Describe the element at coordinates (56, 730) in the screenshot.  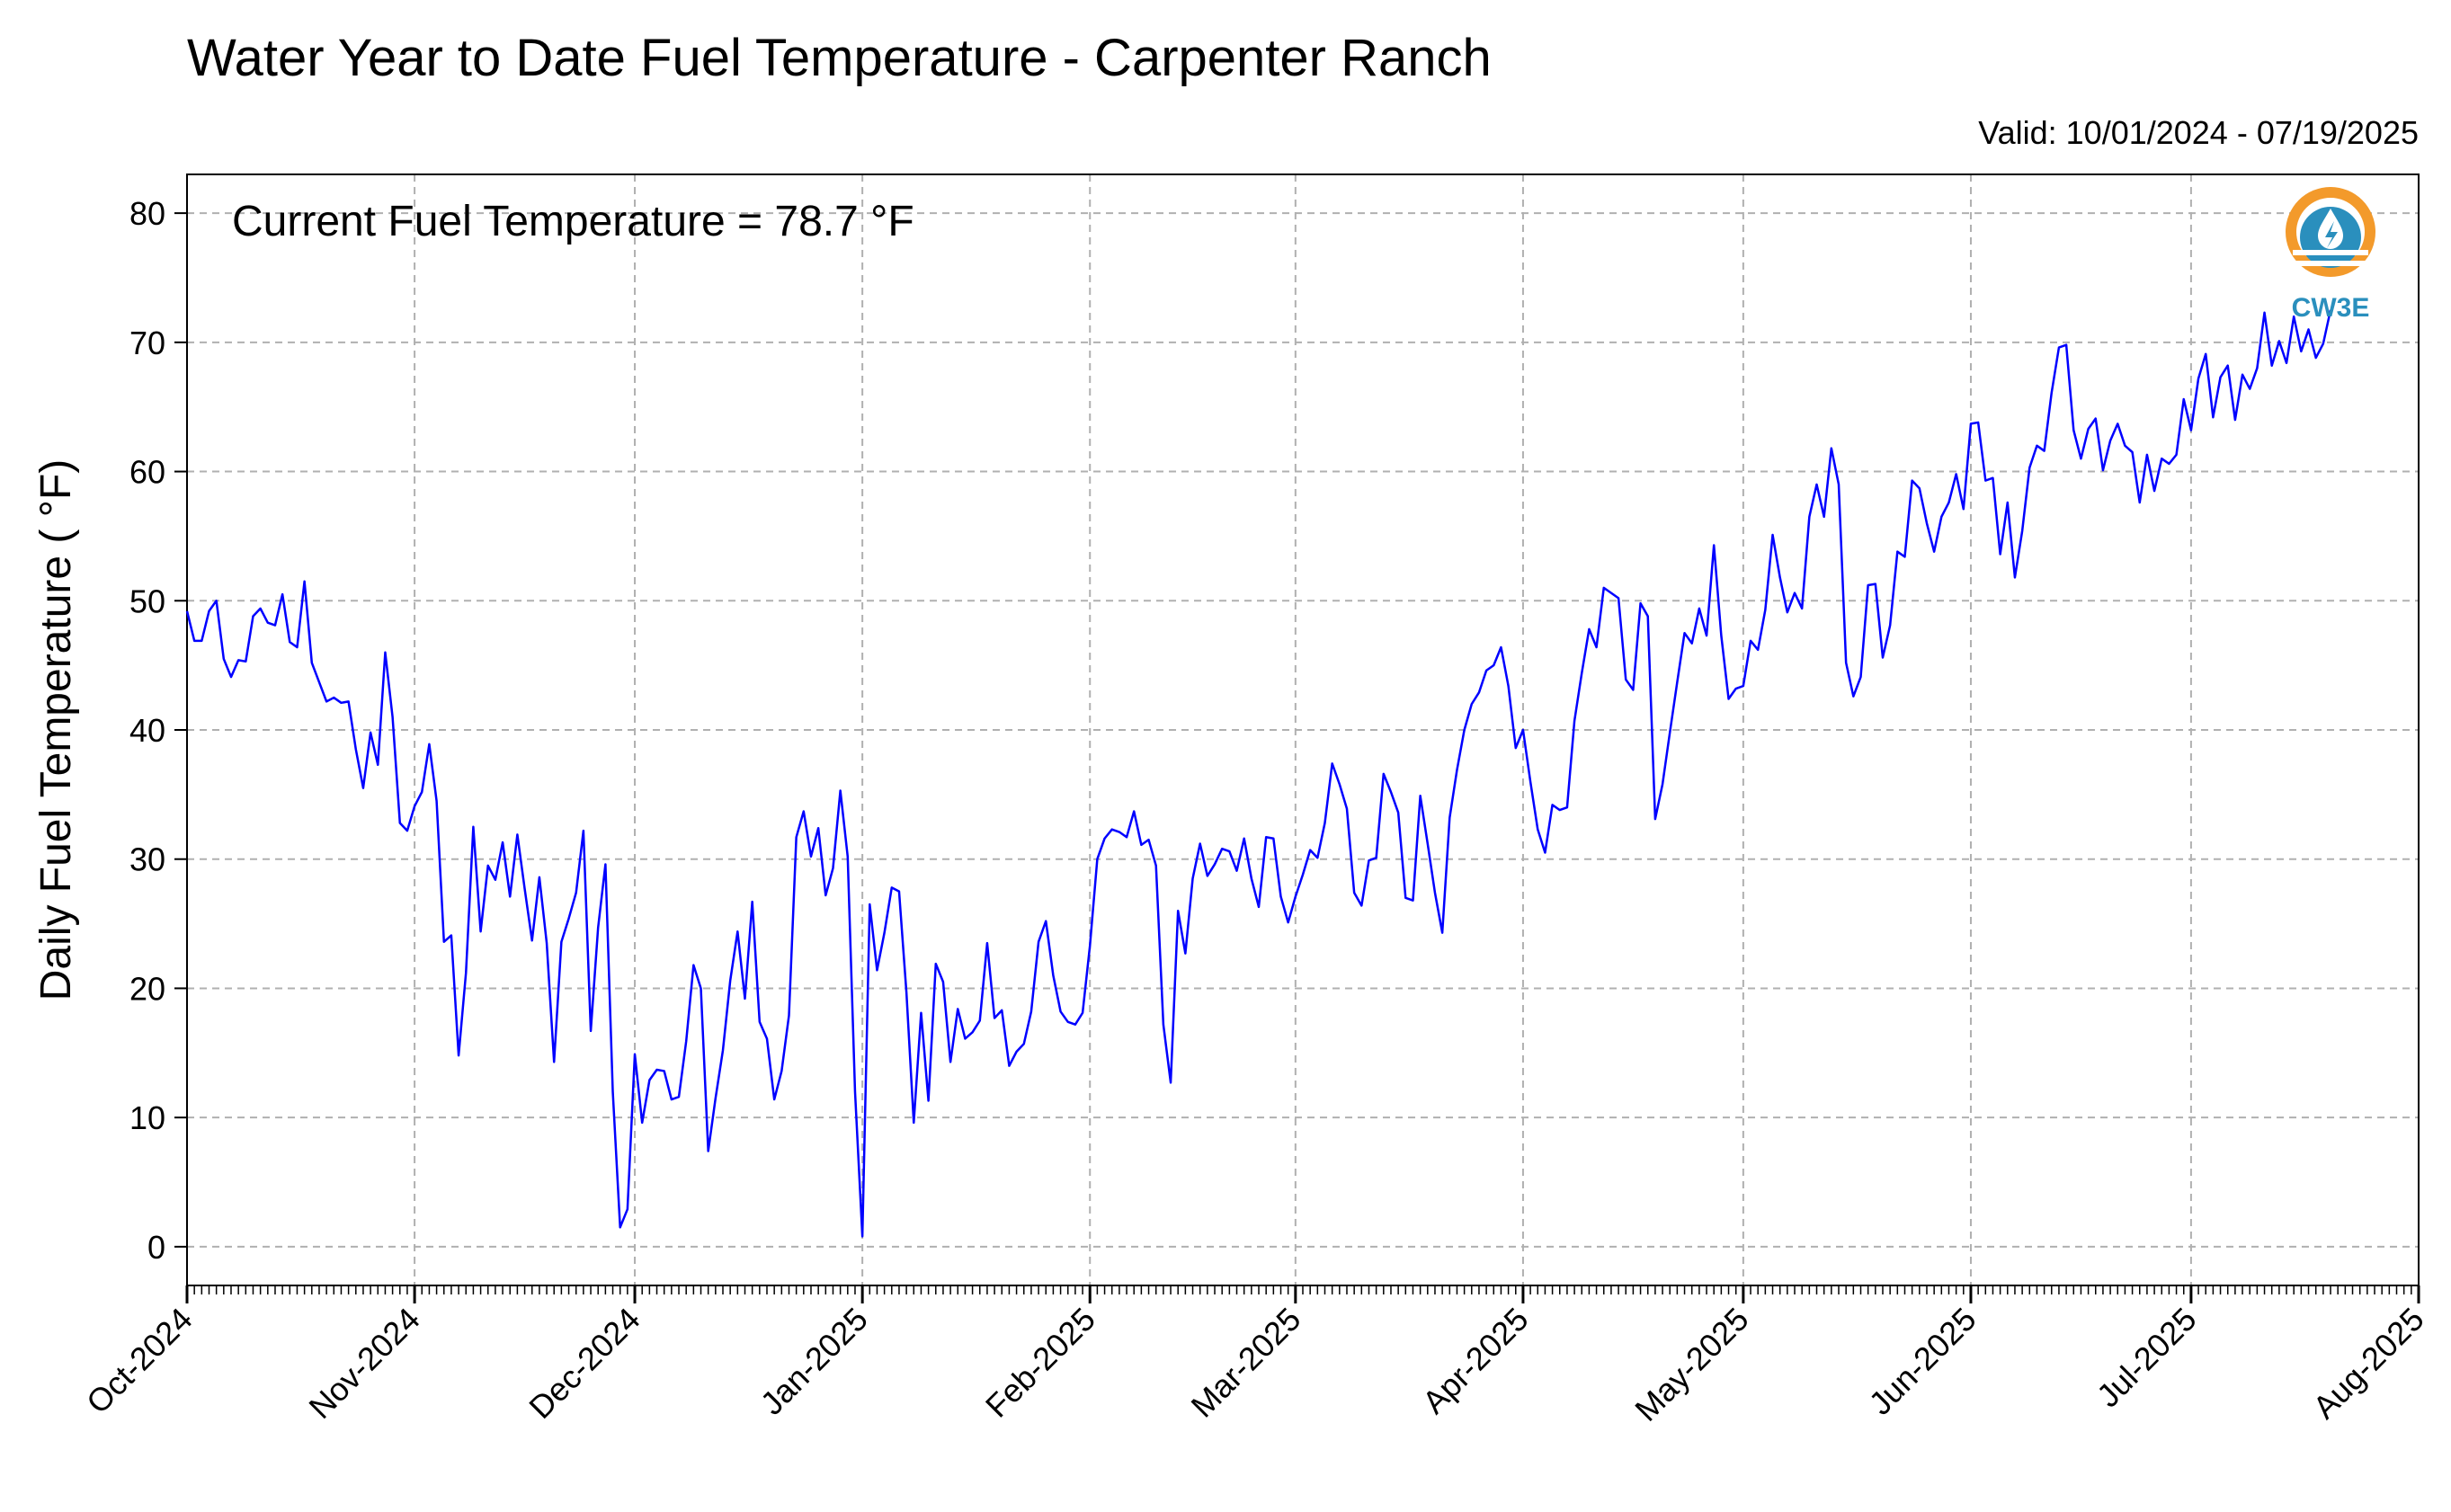
I see `y-axis-title: Daily Fuel Temperature ( °F)` at that location.